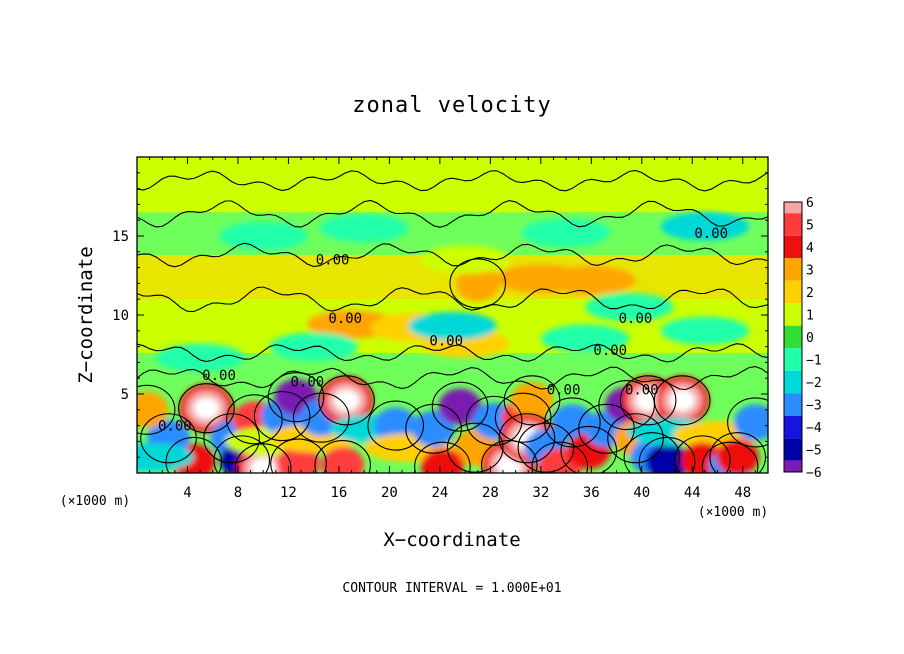 The image size is (904, 654). I want to click on colorbar-label: 2, so click(810, 293).